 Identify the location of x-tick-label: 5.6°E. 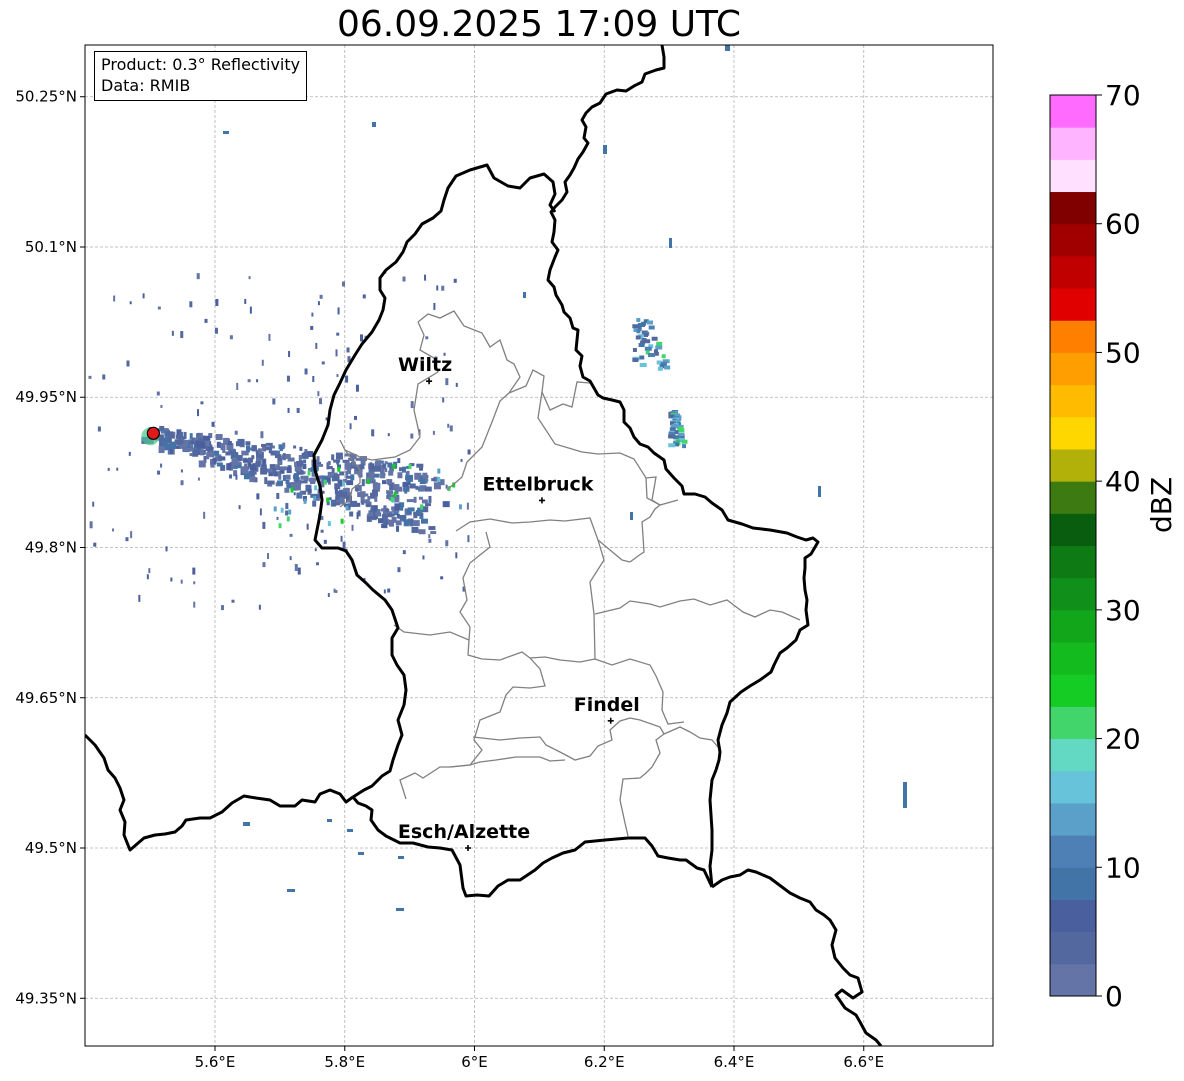
(215, 1062).